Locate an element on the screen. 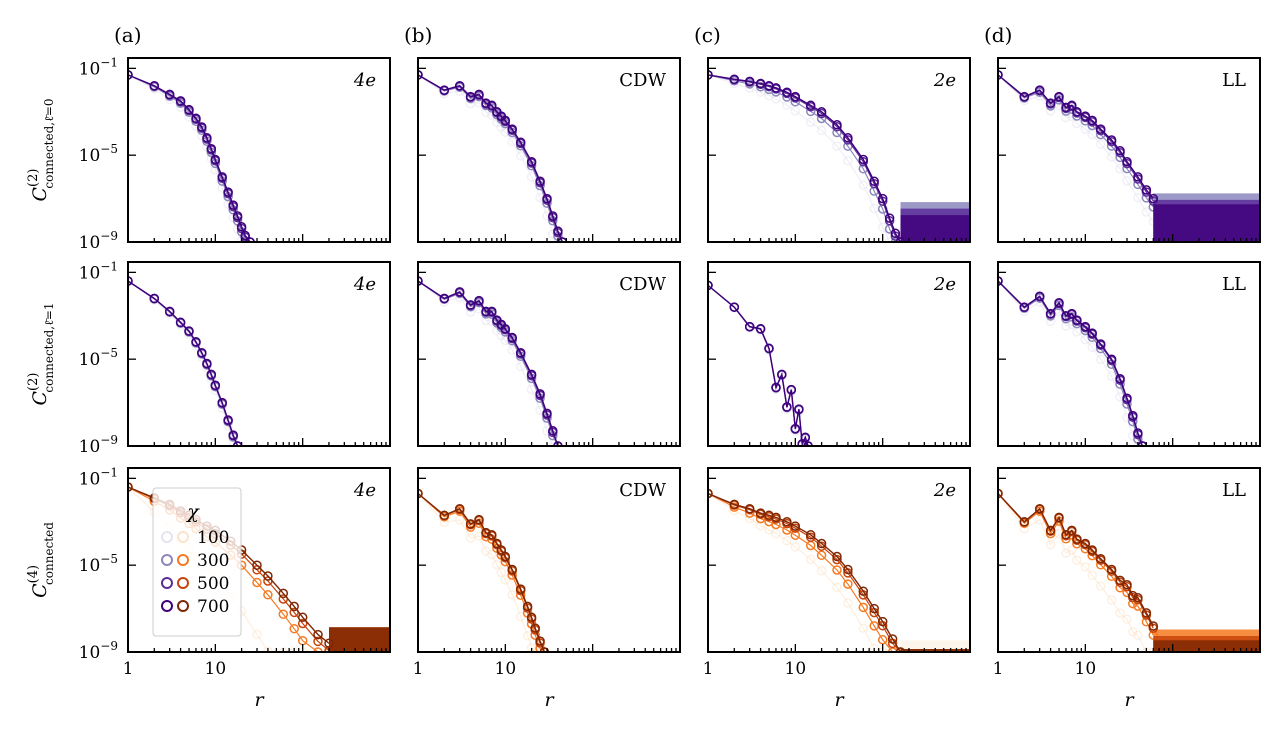 This screenshot has width=1281, height=734. panel-2-3: LL is located at coordinates (1129, 560).